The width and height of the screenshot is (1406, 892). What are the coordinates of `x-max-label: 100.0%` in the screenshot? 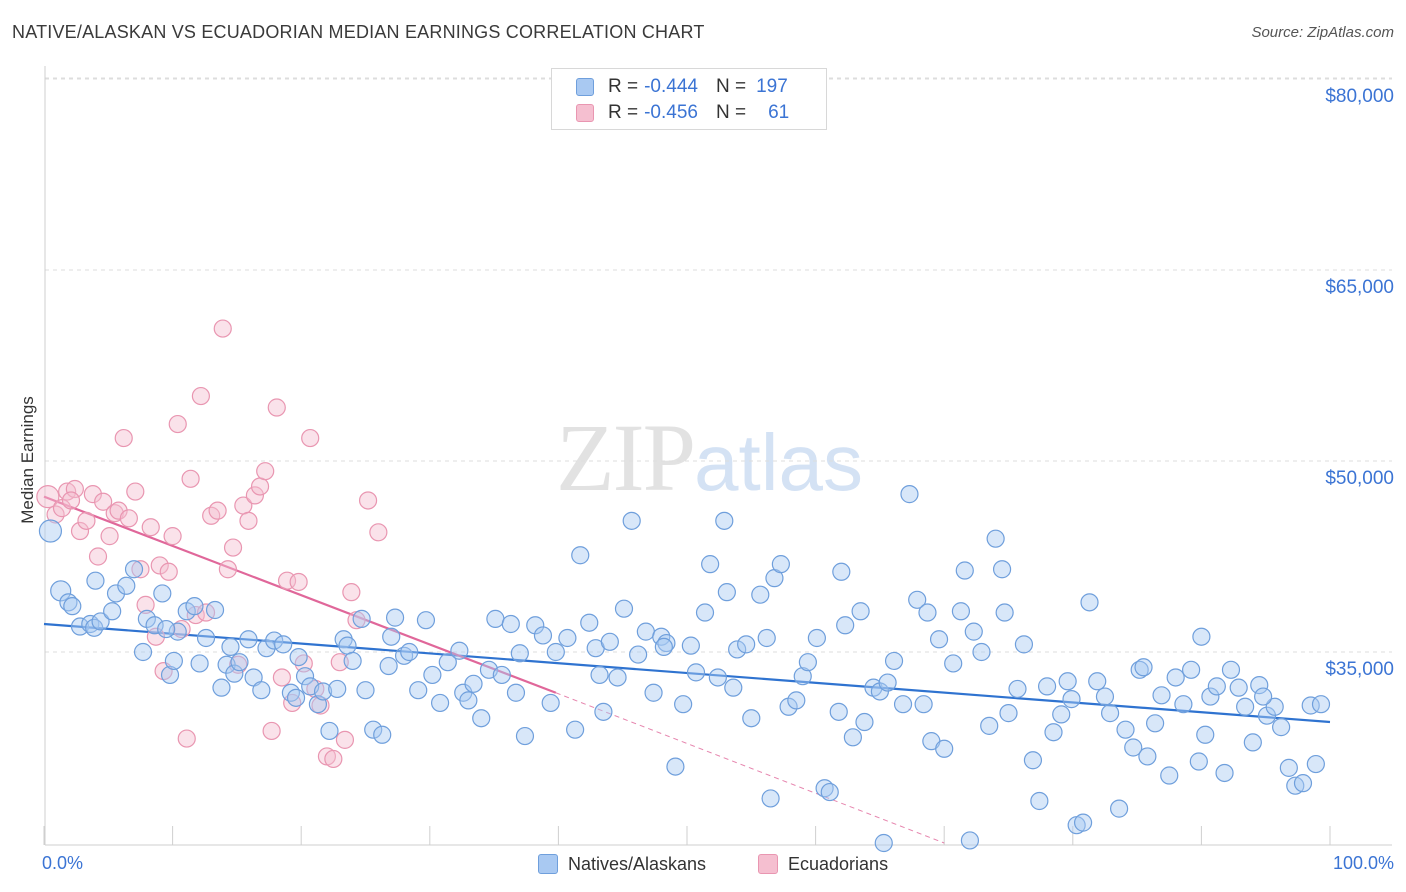 It's located at (1363, 863).